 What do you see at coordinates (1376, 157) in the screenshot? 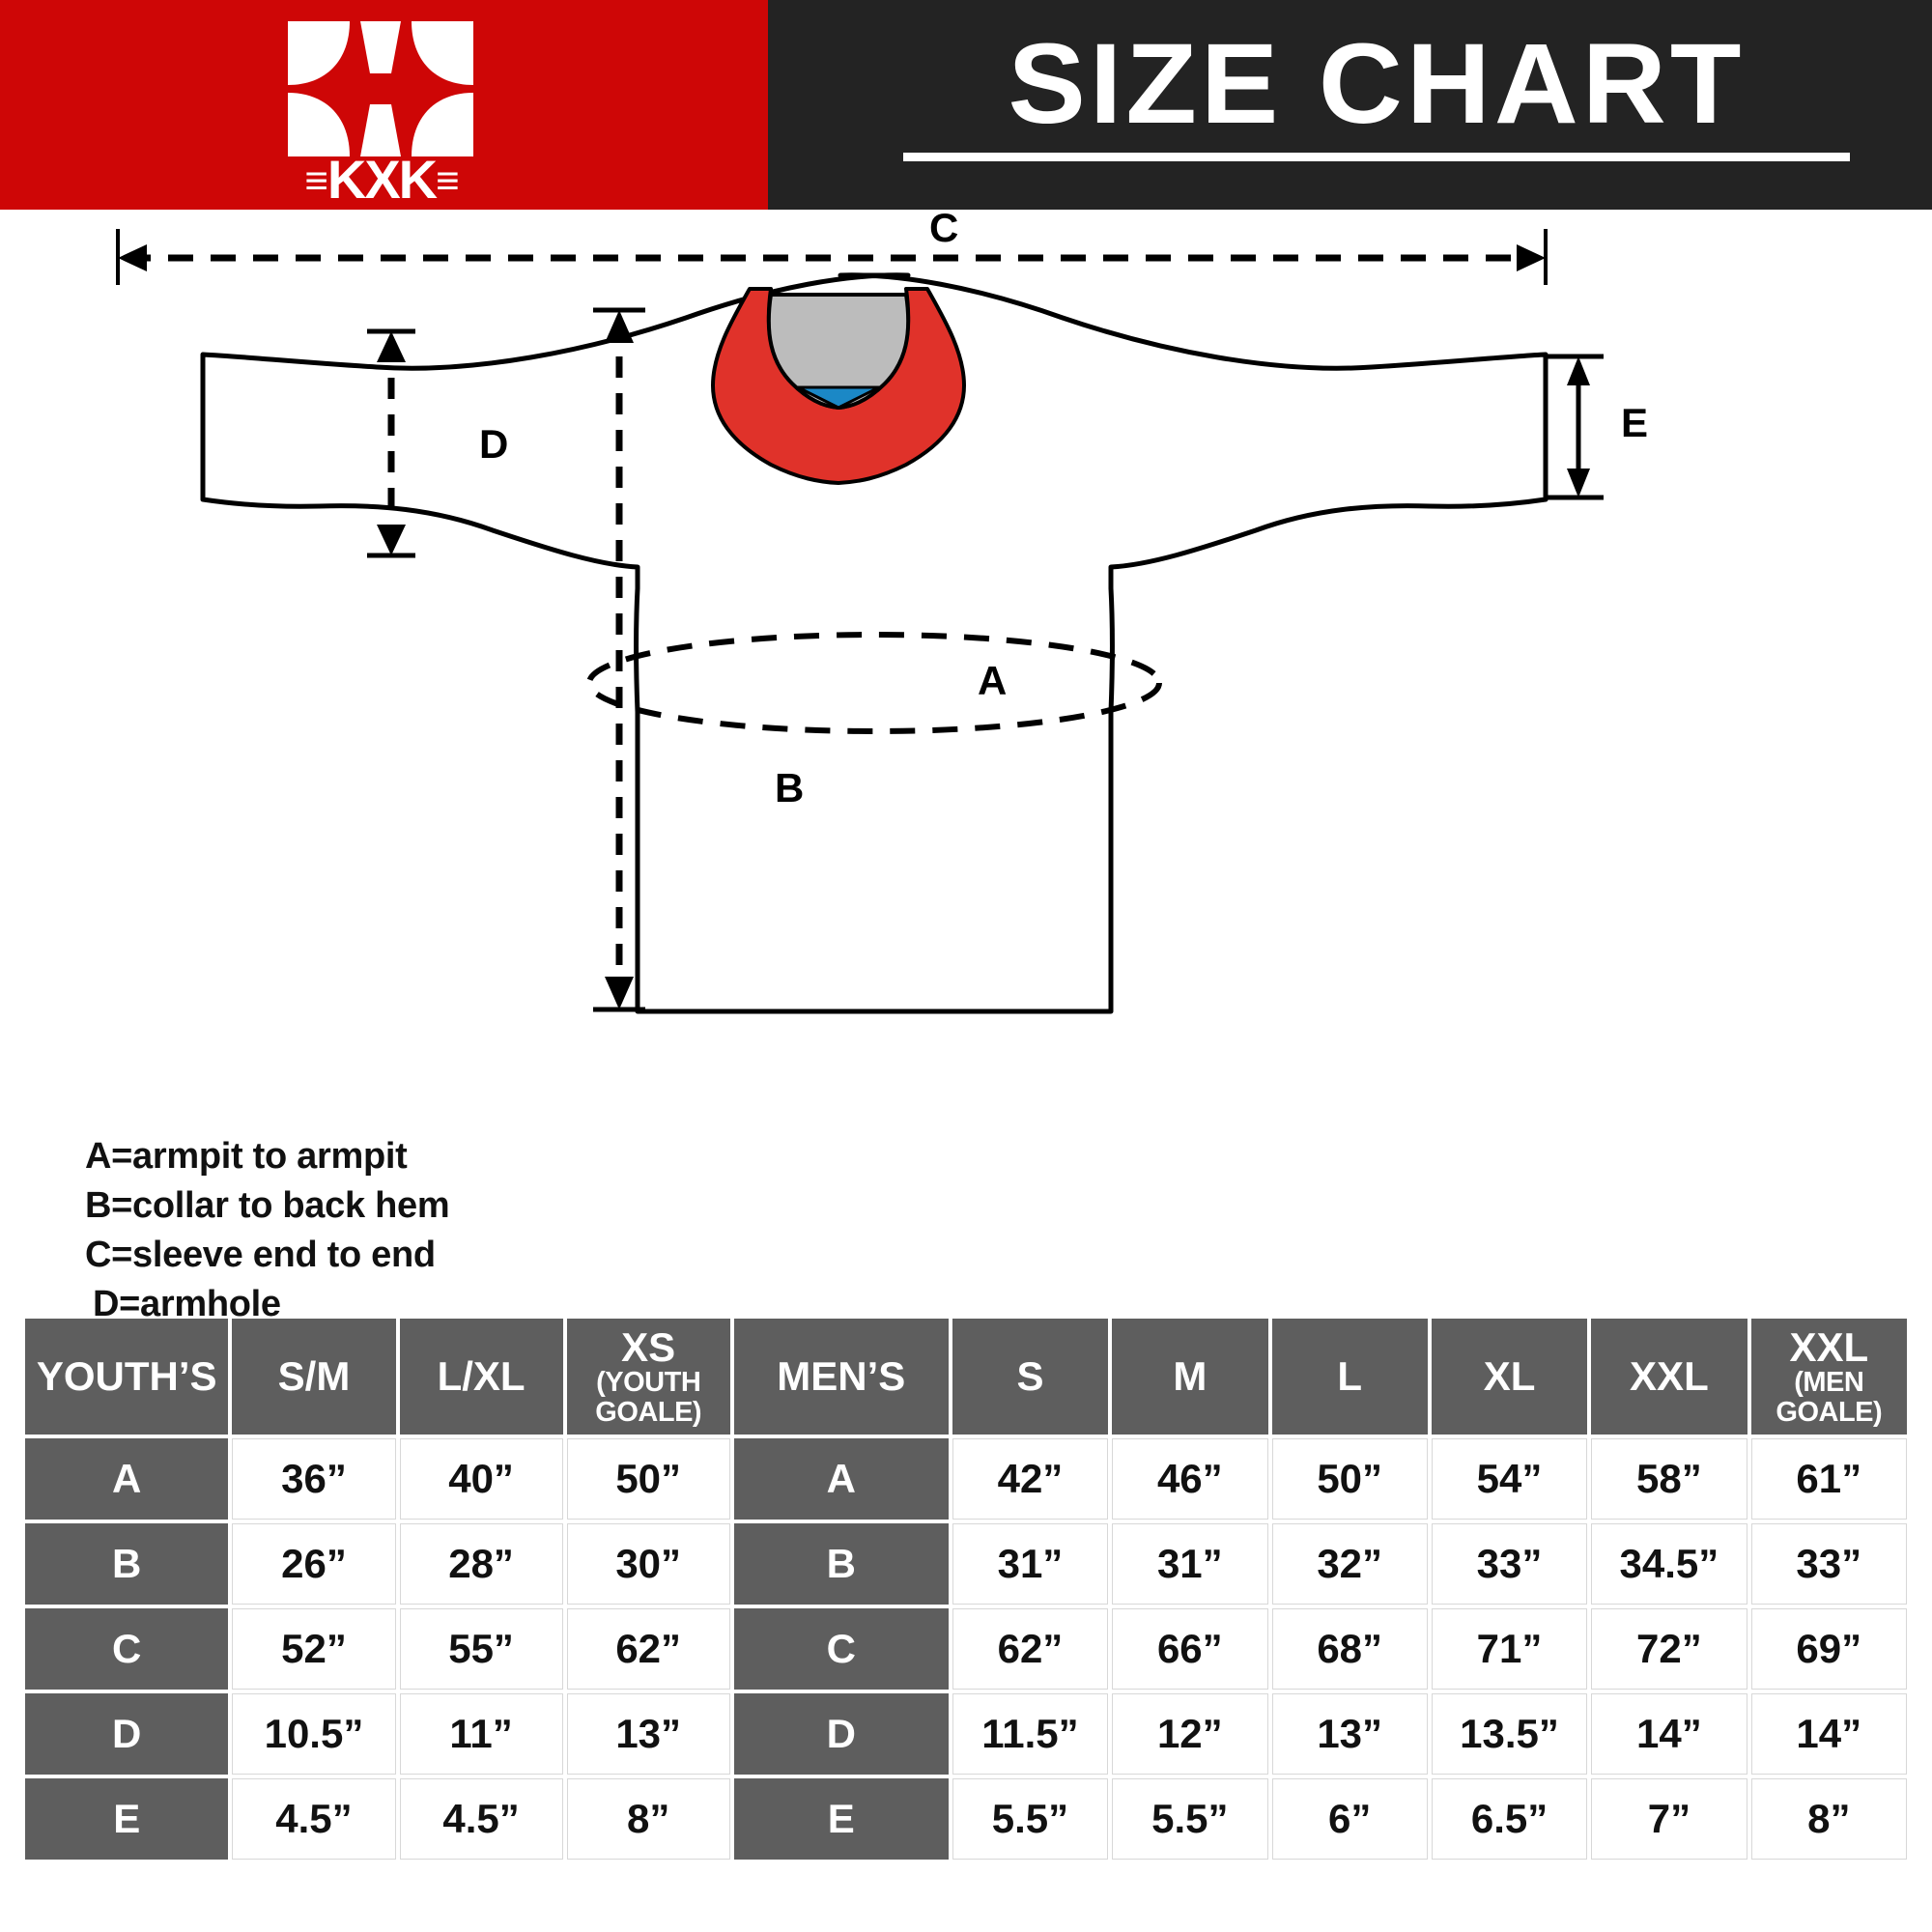
I see `title-underline` at bounding box center [1376, 157].